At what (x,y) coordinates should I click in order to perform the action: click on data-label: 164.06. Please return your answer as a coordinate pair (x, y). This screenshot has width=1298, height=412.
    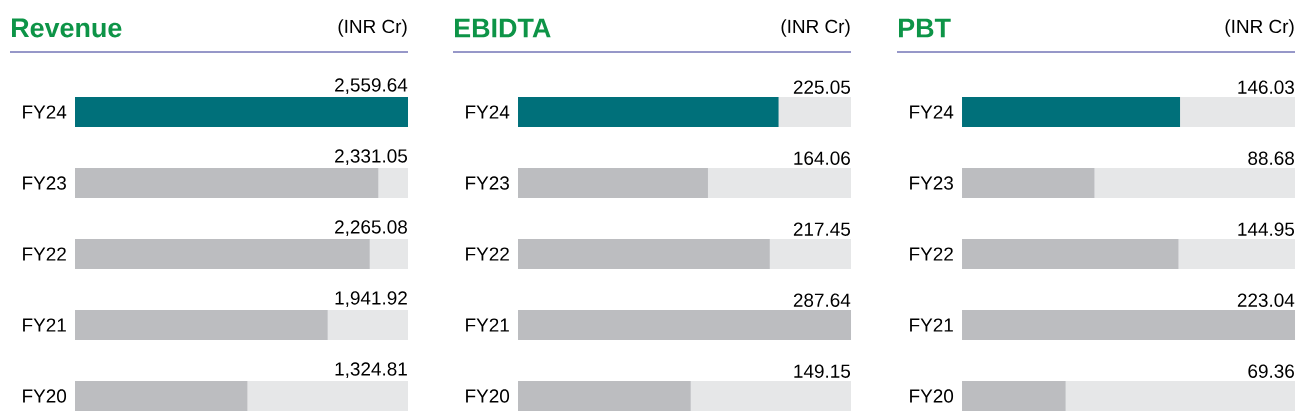
    Looking at the image, I should click on (822, 158).